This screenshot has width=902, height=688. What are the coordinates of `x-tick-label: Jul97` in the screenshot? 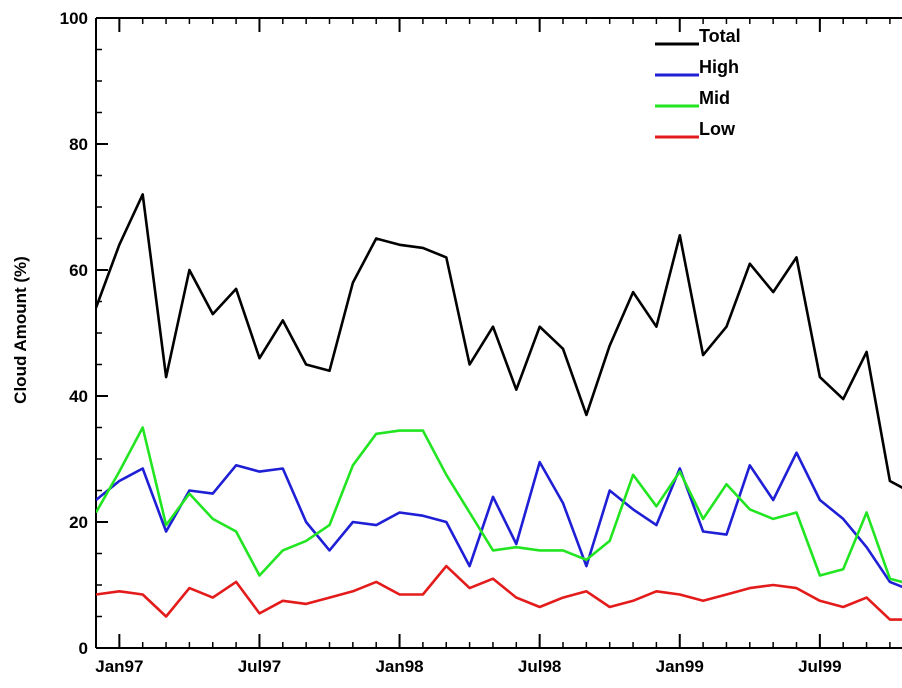 It's located at (259, 666).